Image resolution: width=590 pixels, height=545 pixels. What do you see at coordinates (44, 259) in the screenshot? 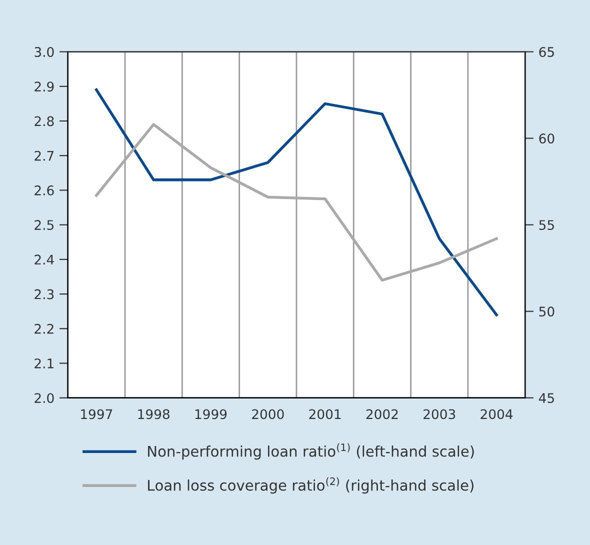
I see `y-tick-label: 2.4` at bounding box center [44, 259].